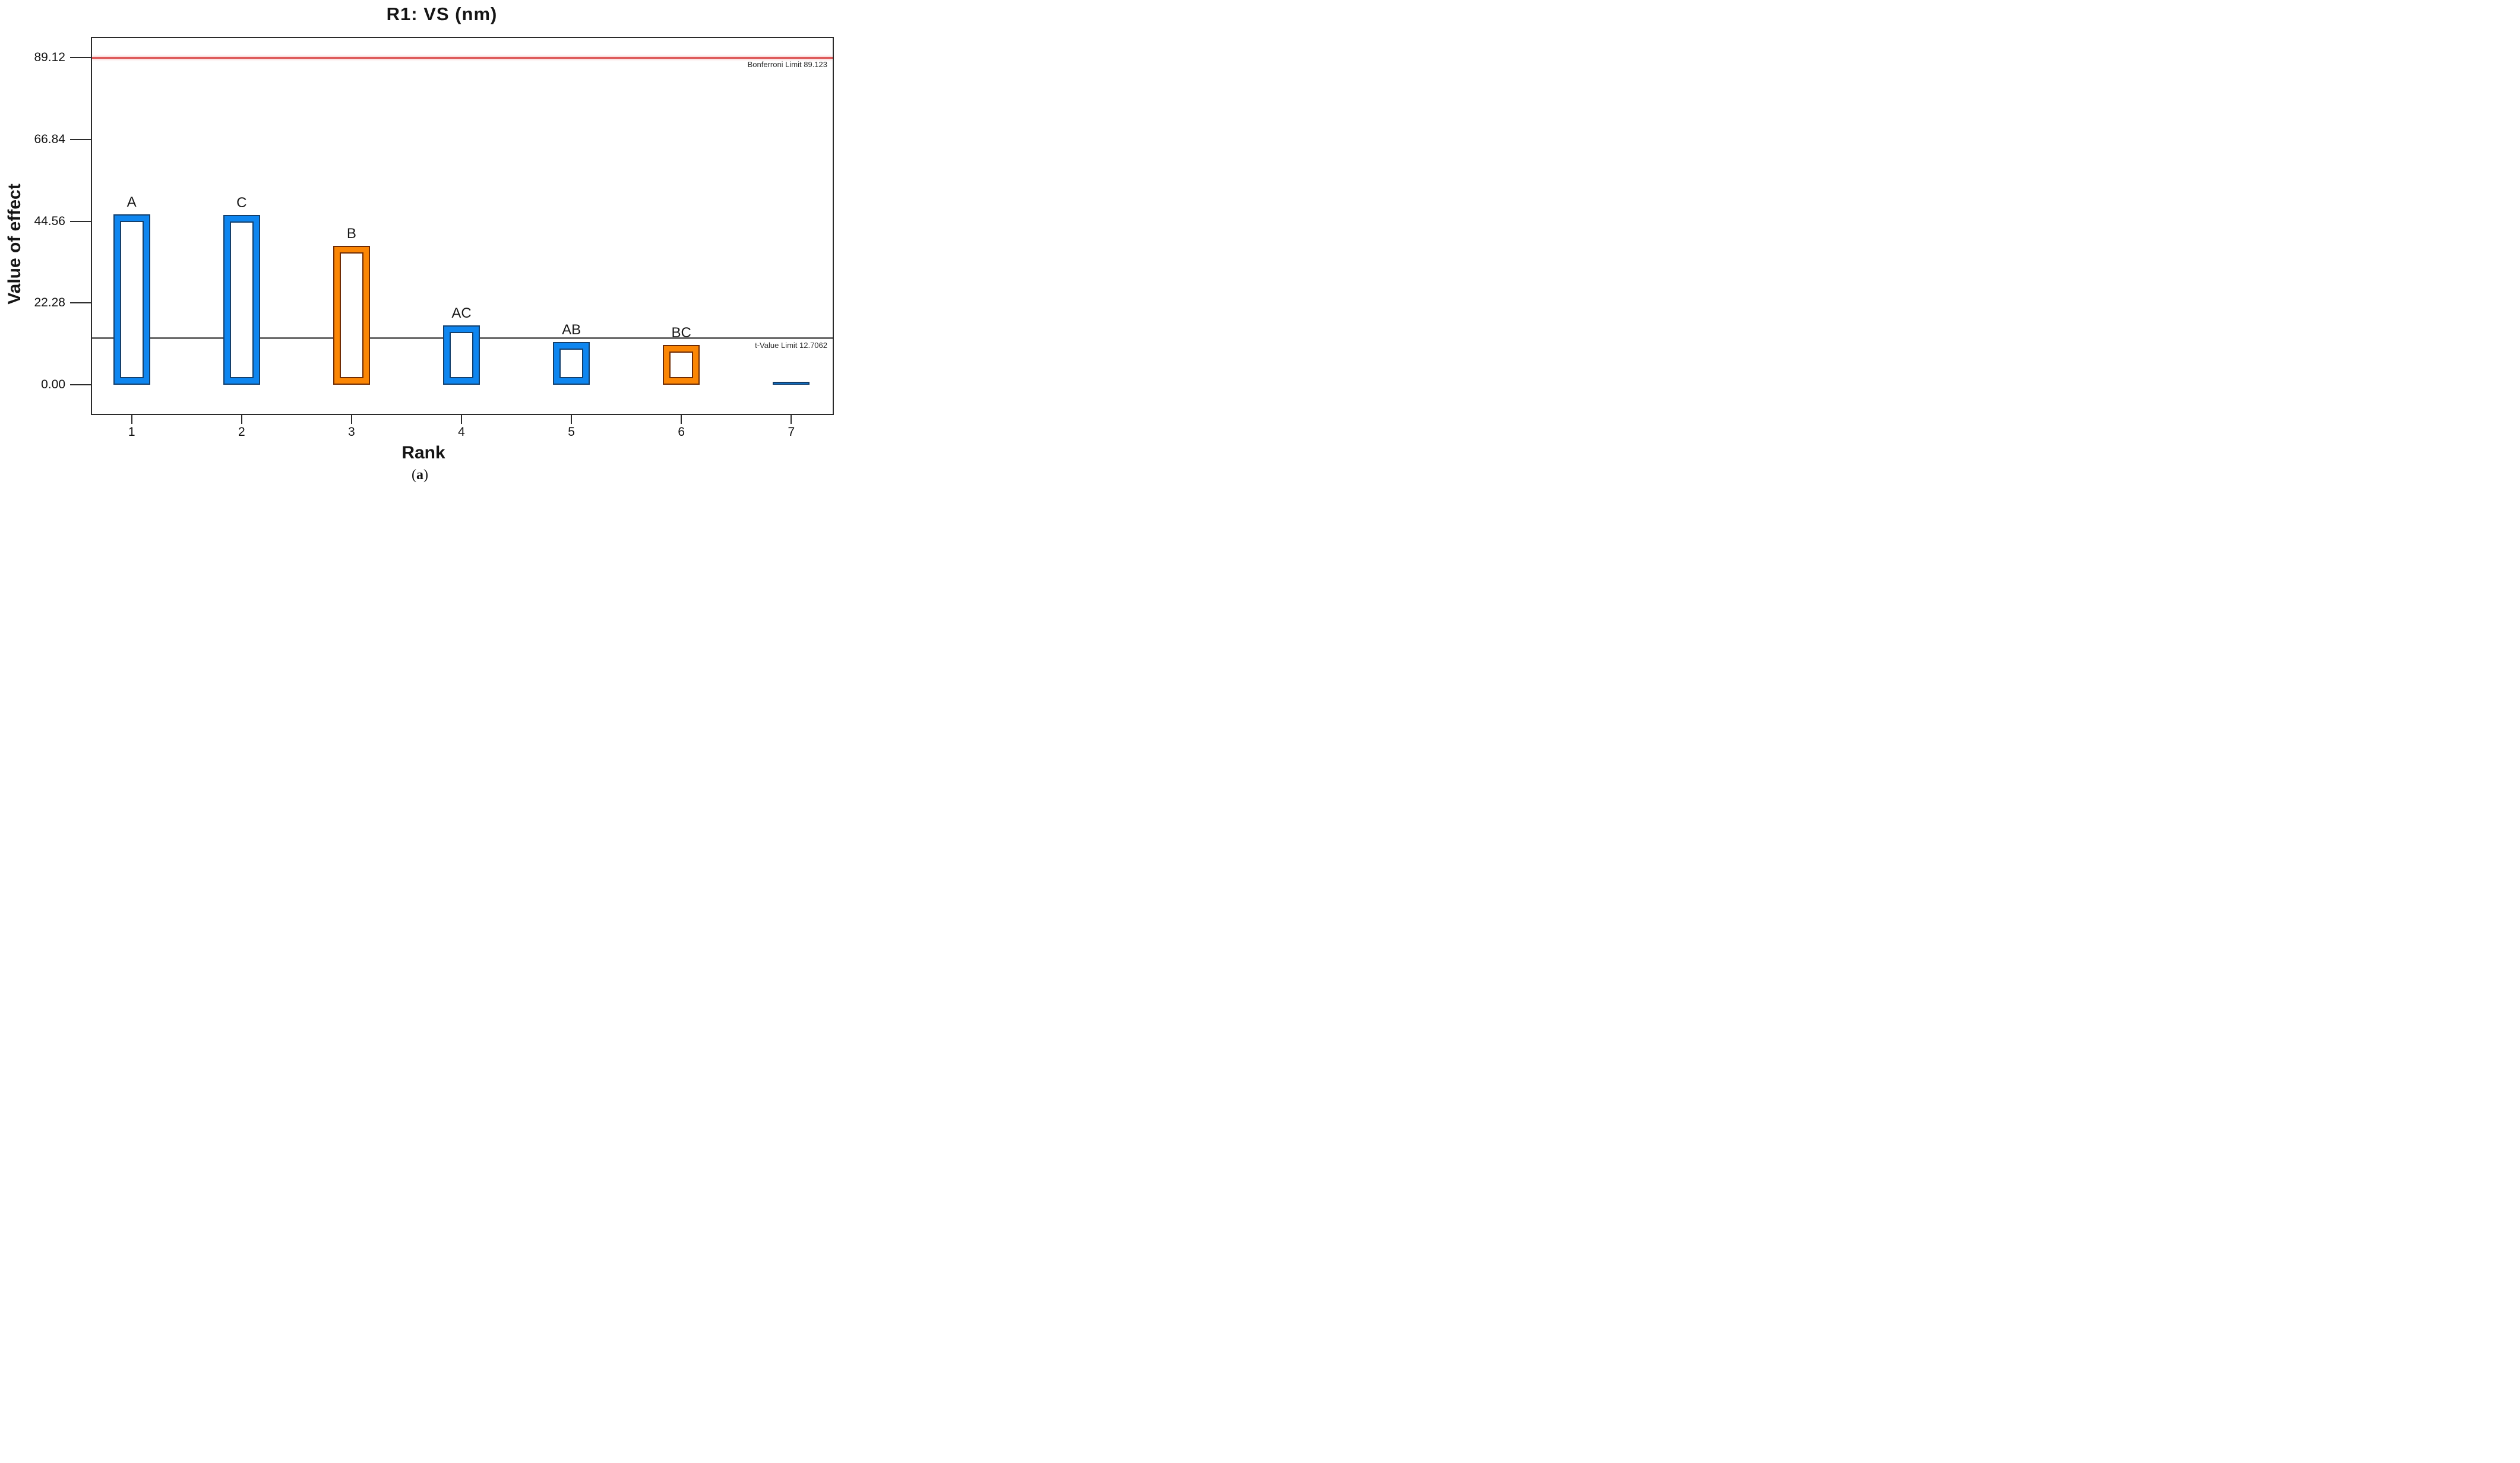 This screenshot has width=2520, height=1463. I want to click on bar-label-C: C, so click(241, 202).